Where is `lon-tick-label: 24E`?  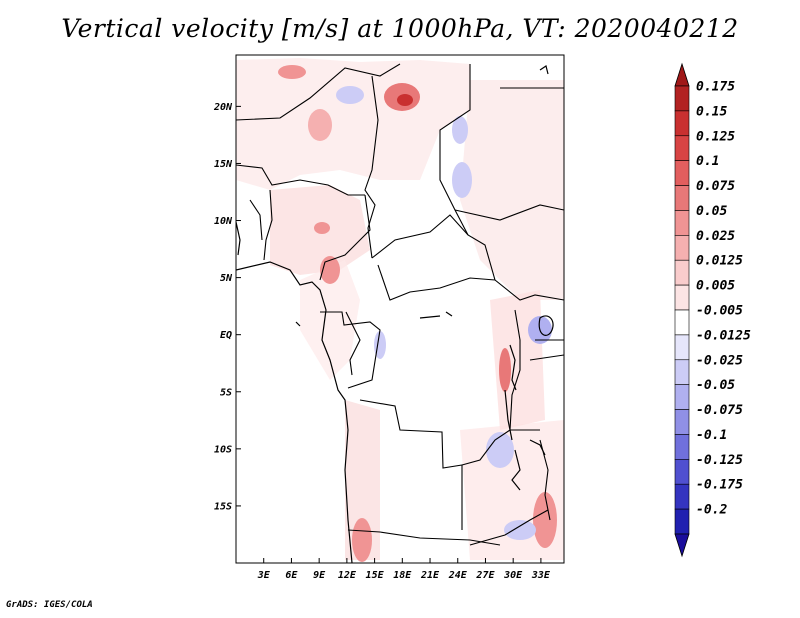 lon-tick-label: 24E is located at coordinates (458, 575).